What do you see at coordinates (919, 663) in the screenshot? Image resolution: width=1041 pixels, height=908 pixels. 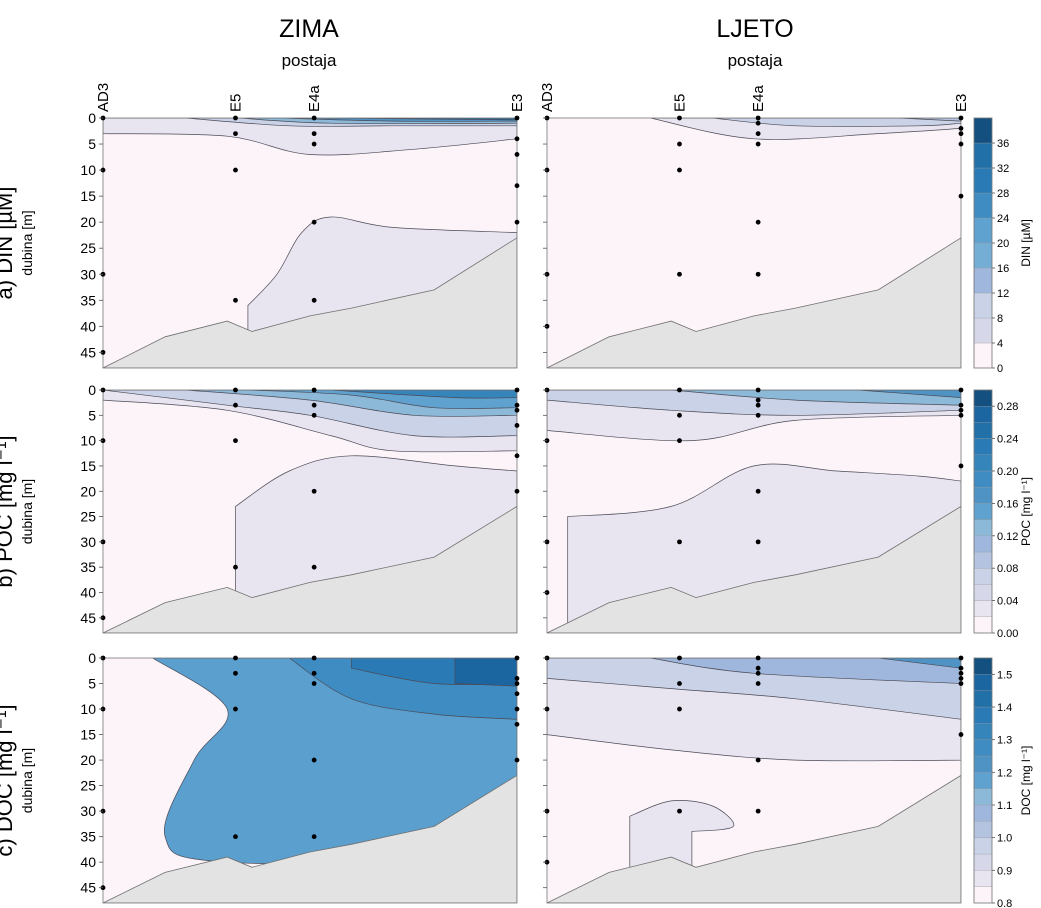 I see `contour-1.3` at bounding box center [919, 663].